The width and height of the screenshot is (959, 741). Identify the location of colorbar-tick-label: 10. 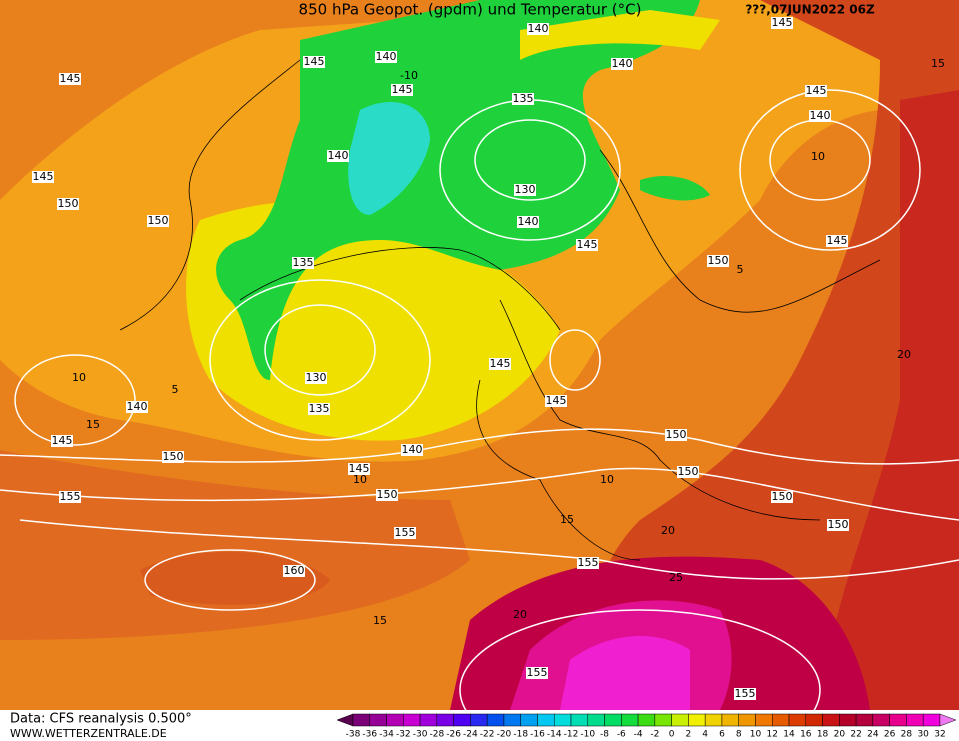
(756, 735).